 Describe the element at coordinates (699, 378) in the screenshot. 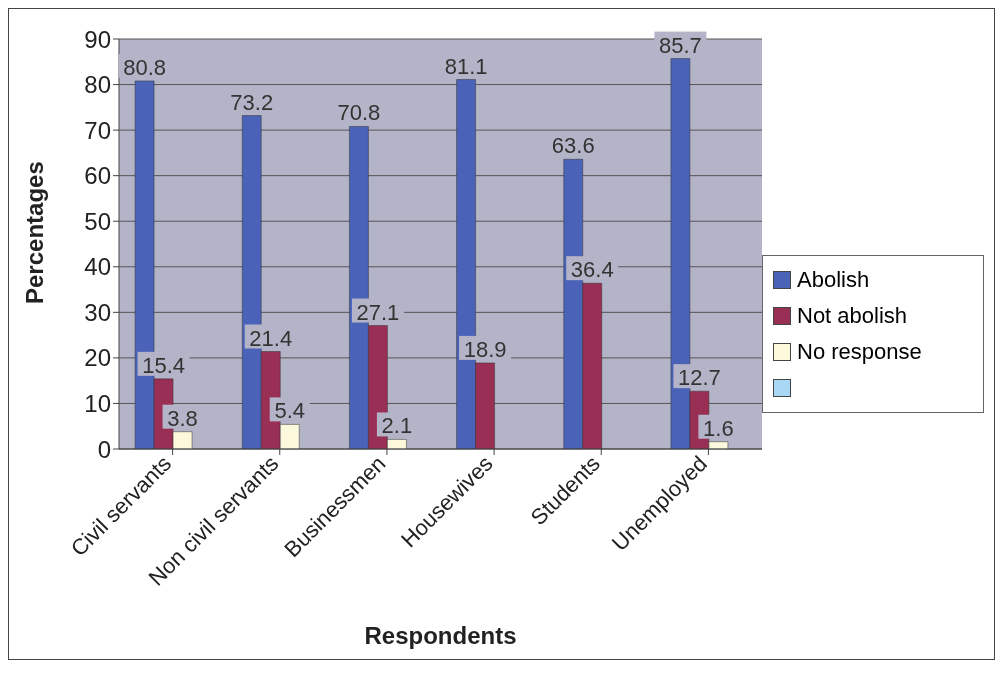

I see `data-label: 12.7` at that location.